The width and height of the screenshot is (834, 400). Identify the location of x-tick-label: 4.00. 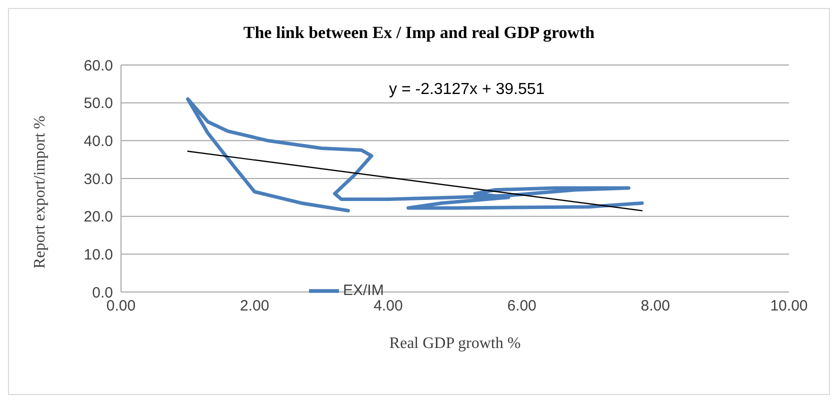
(388, 306).